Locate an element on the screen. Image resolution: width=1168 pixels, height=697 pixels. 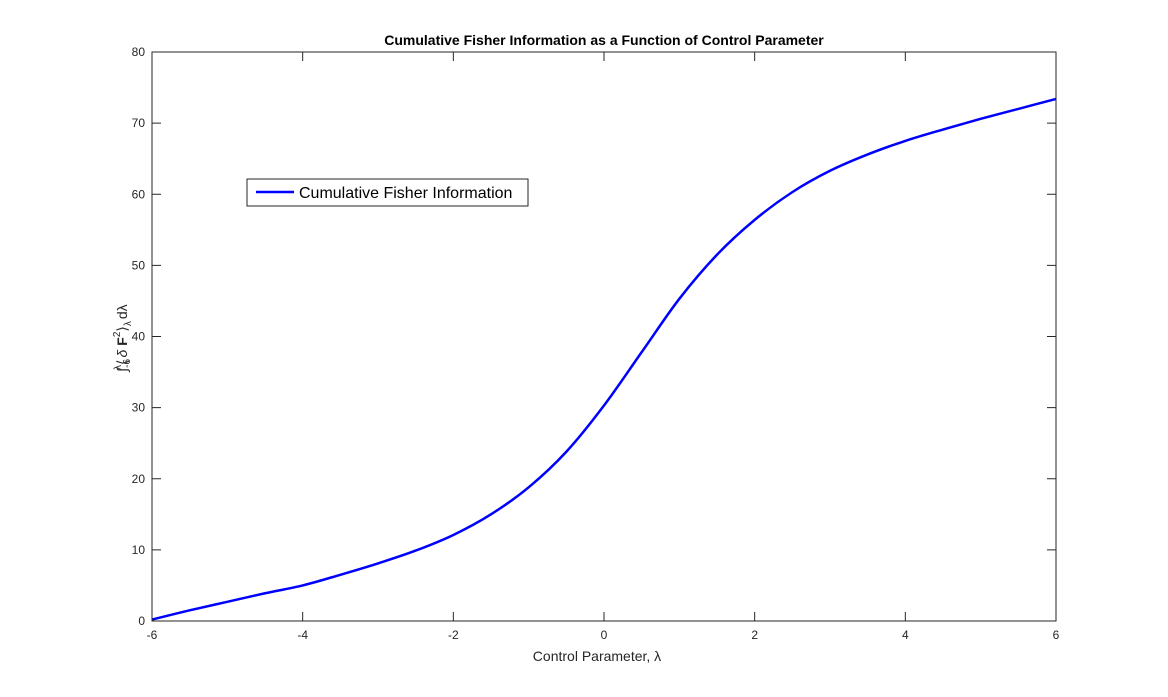
y-label-integral: ∫ is located at coordinates (122, 370).